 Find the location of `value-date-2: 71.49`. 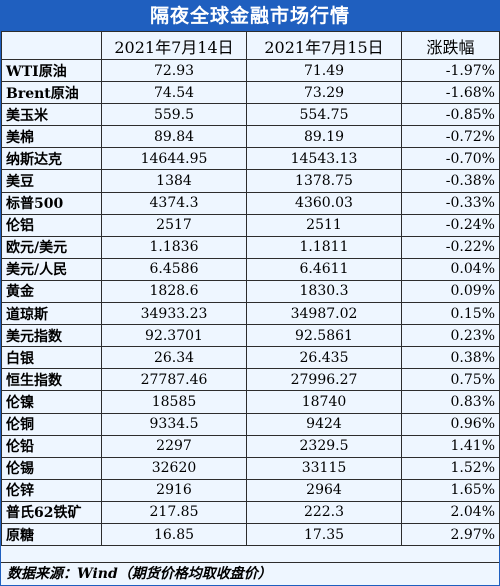

value-date-2: 71.49 is located at coordinates (324, 70).